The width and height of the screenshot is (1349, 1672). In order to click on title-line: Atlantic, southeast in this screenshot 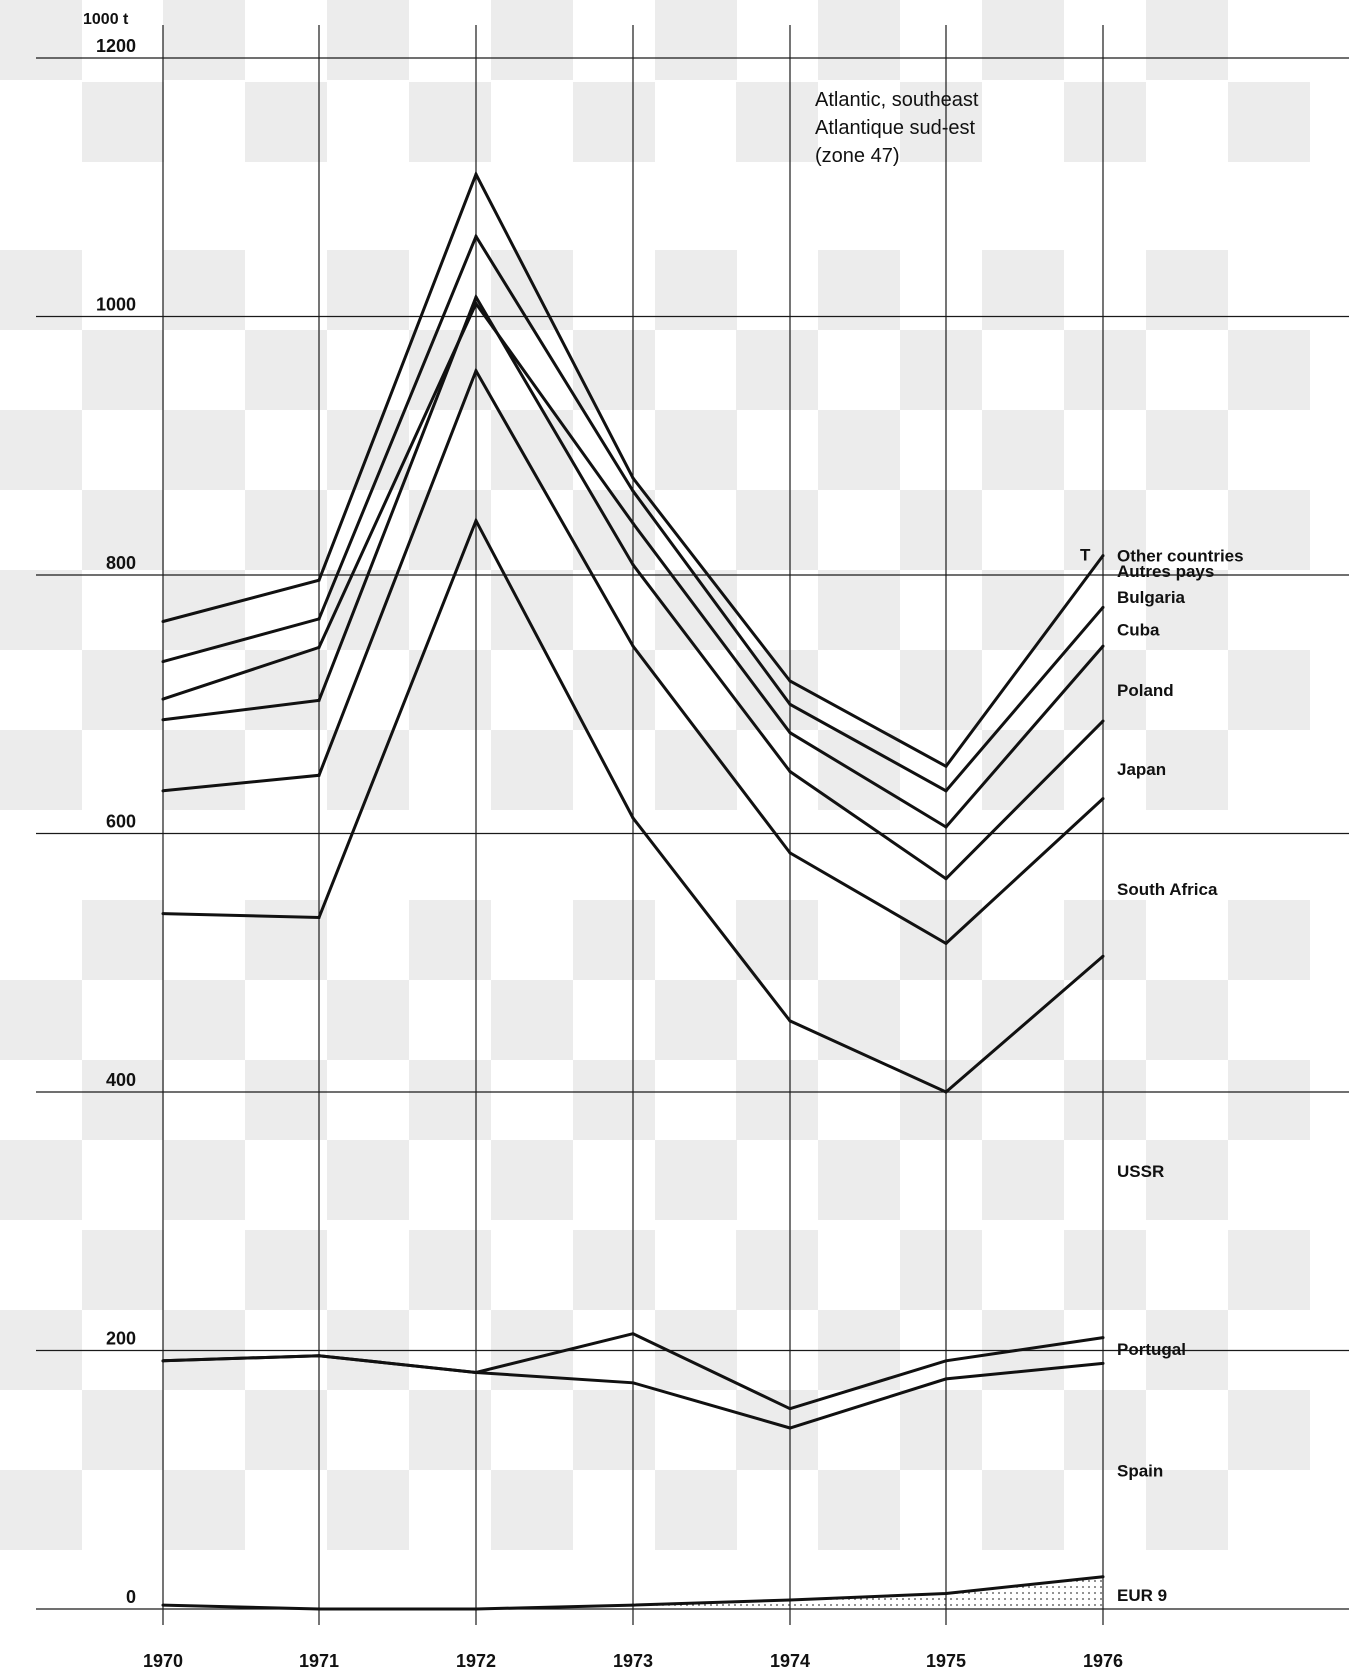, I will do `click(897, 100)`.